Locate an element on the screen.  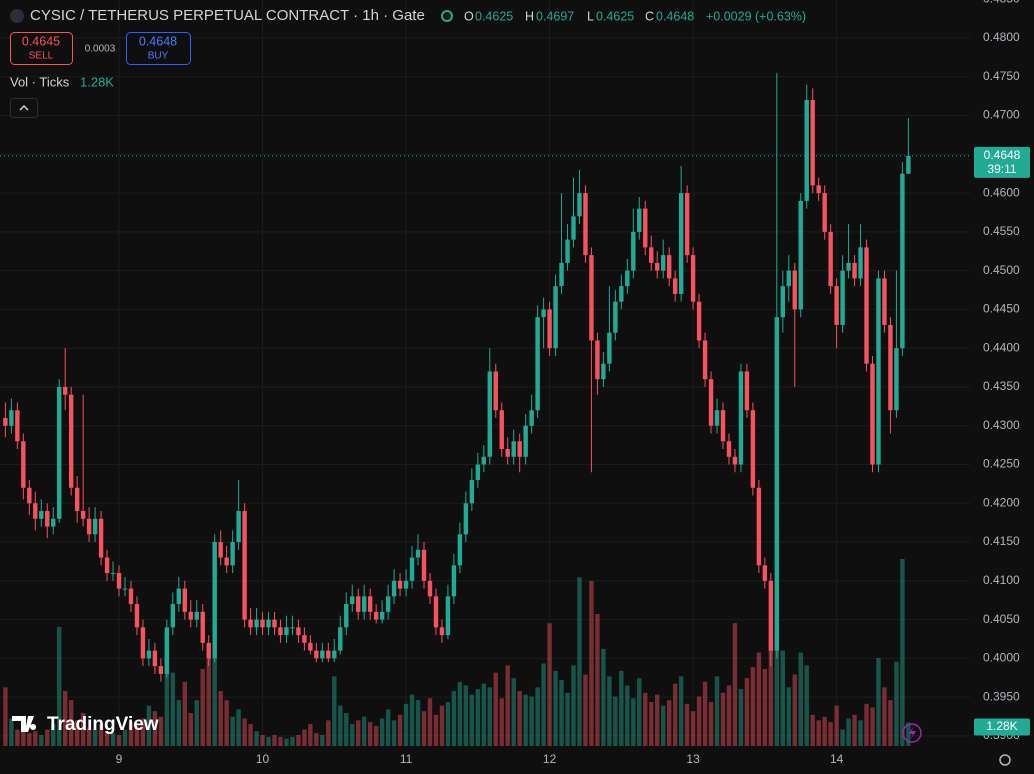
logo: TradingView is located at coordinates (103, 724).